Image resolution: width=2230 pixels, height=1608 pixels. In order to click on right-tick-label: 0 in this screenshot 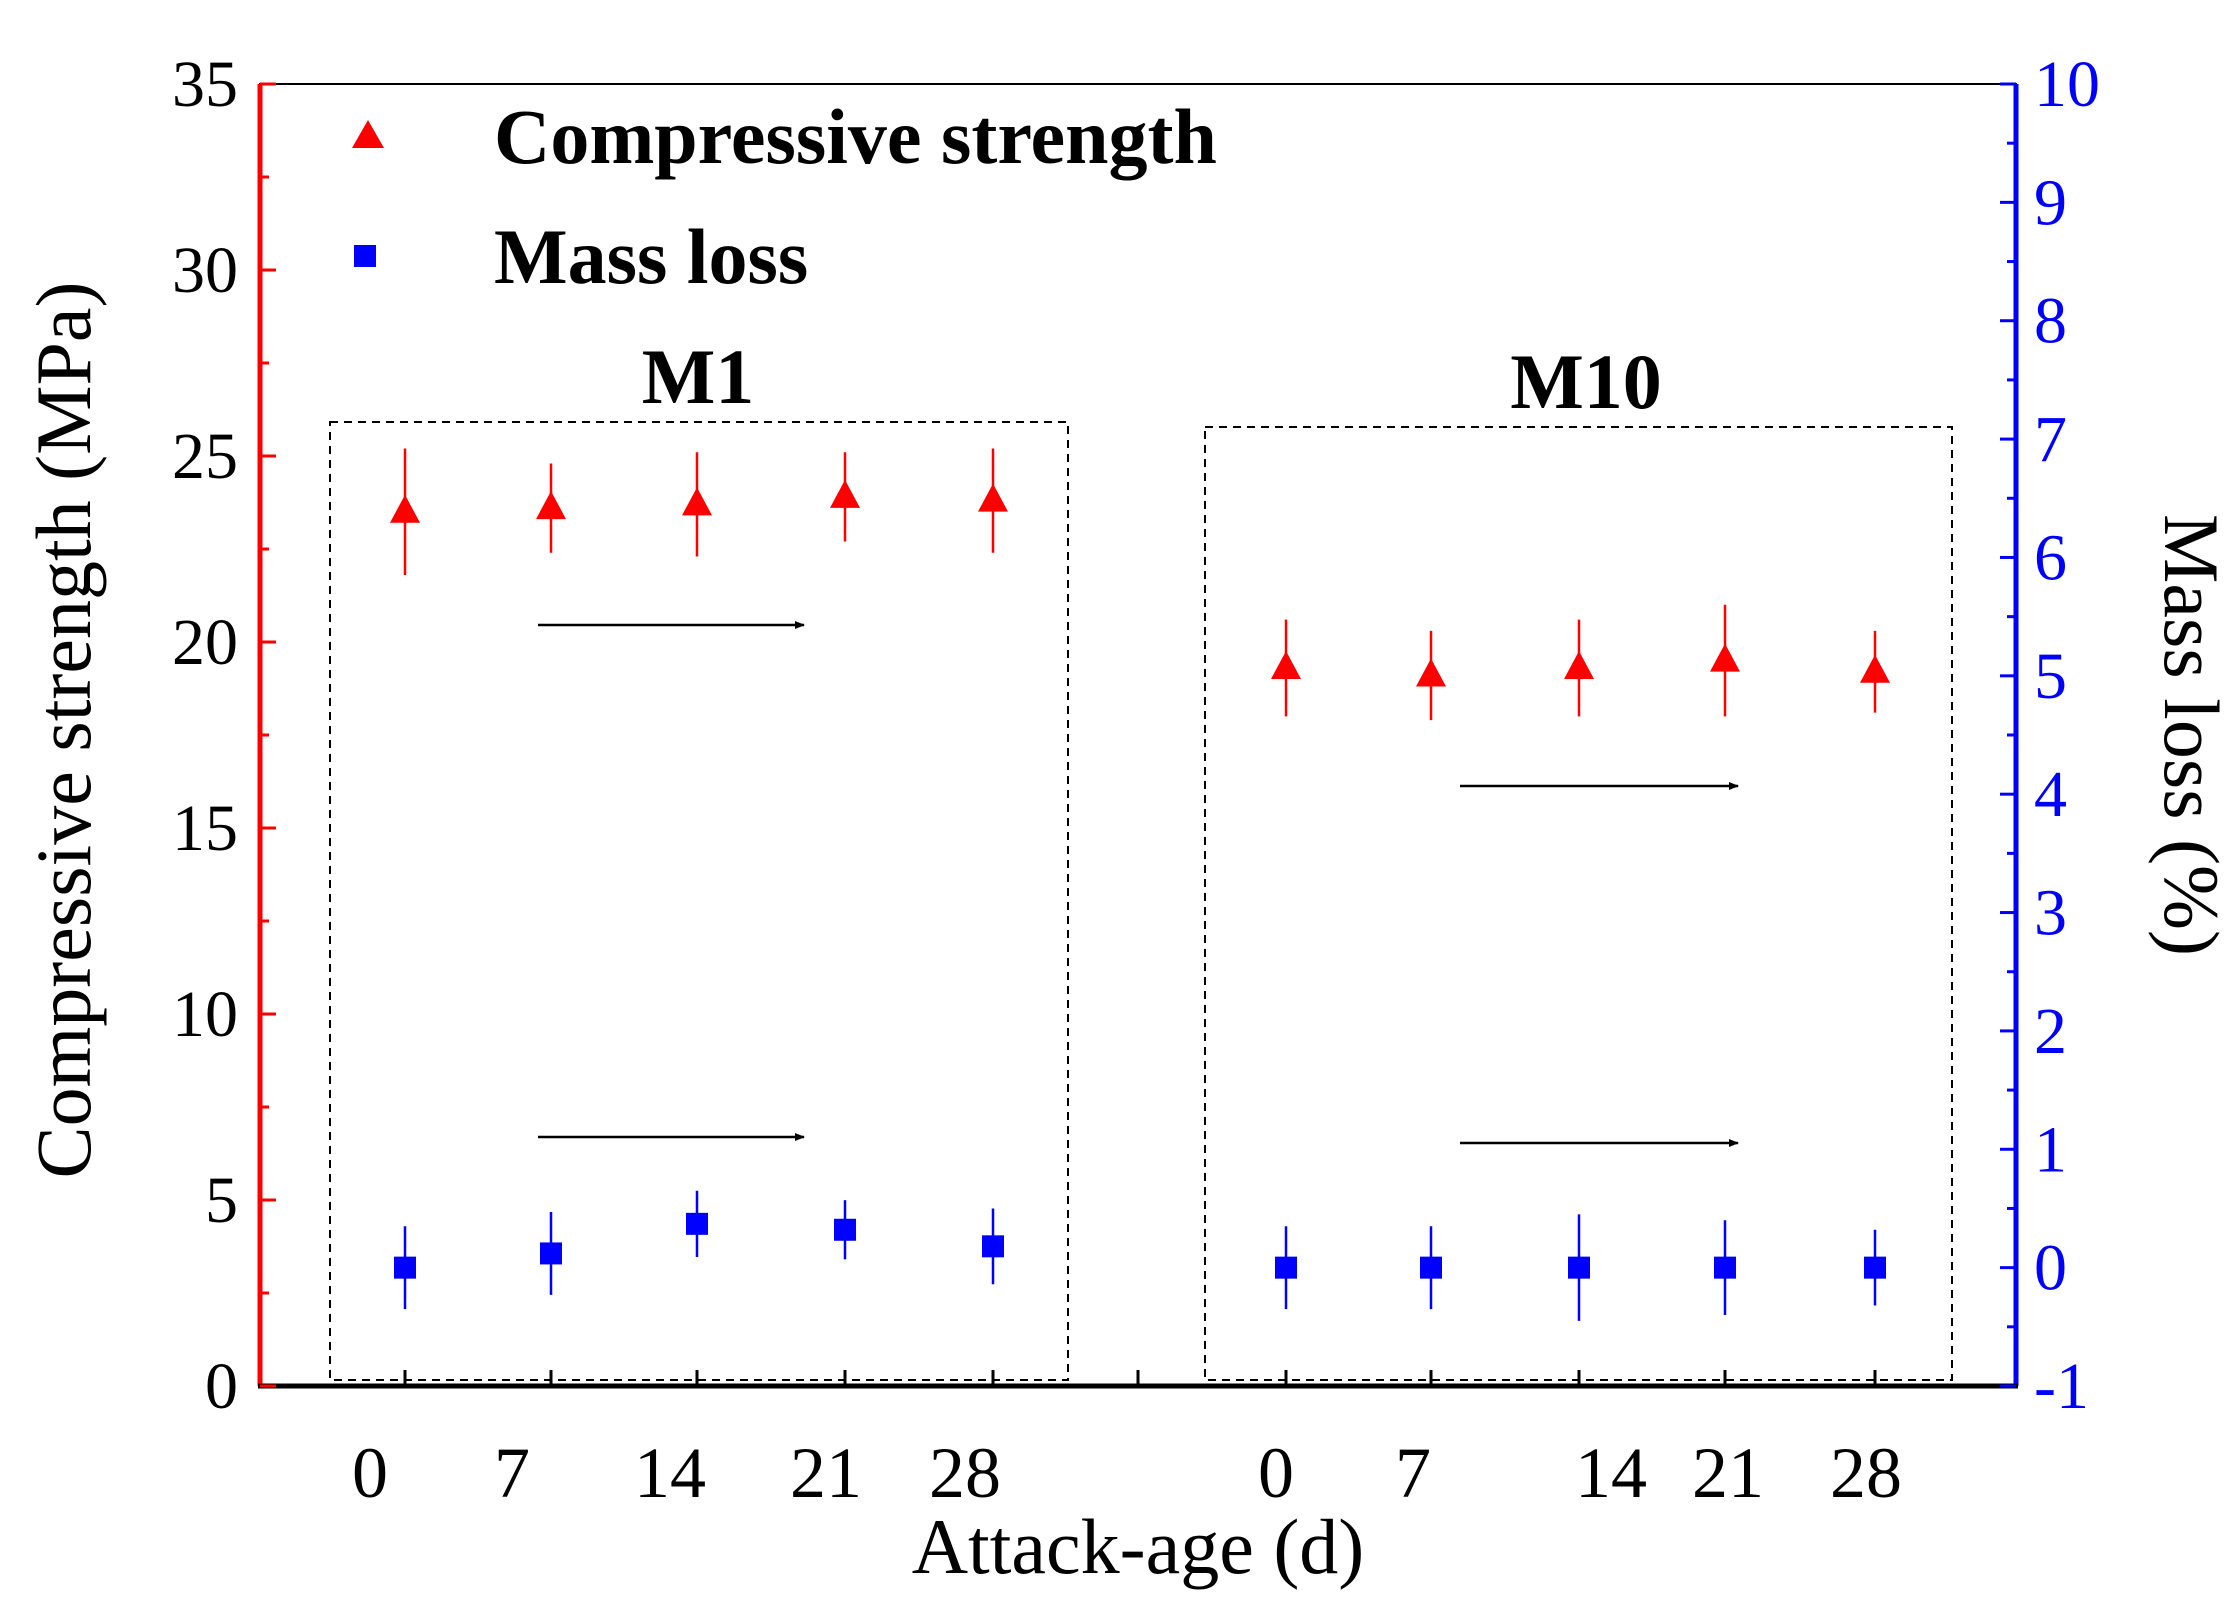, I will do `click(2050, 1268)`.